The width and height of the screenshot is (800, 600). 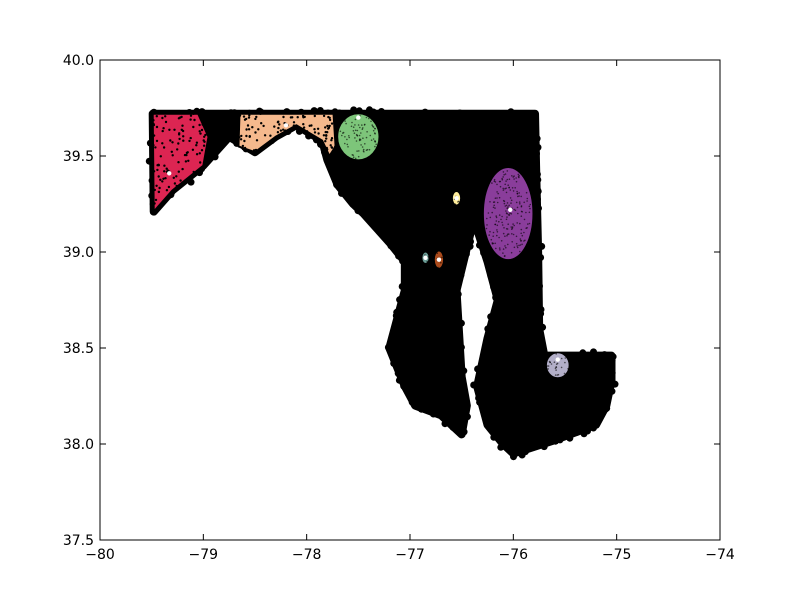 I want to click on cluster-5-centroid, so click(x=510, y=209).